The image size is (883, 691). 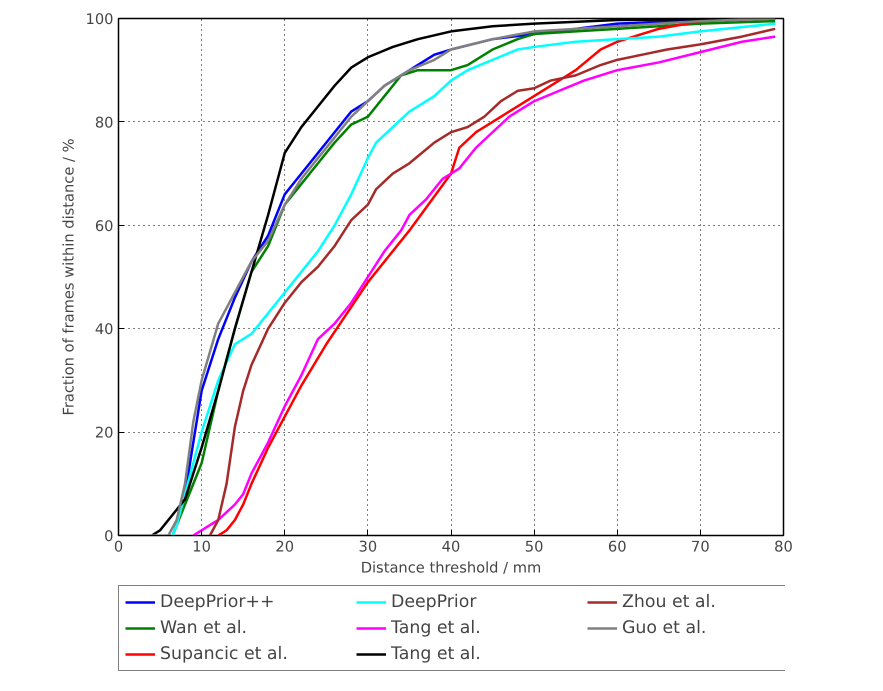 I want to click on y-tick-label: 40, so click(x=104, y=329).